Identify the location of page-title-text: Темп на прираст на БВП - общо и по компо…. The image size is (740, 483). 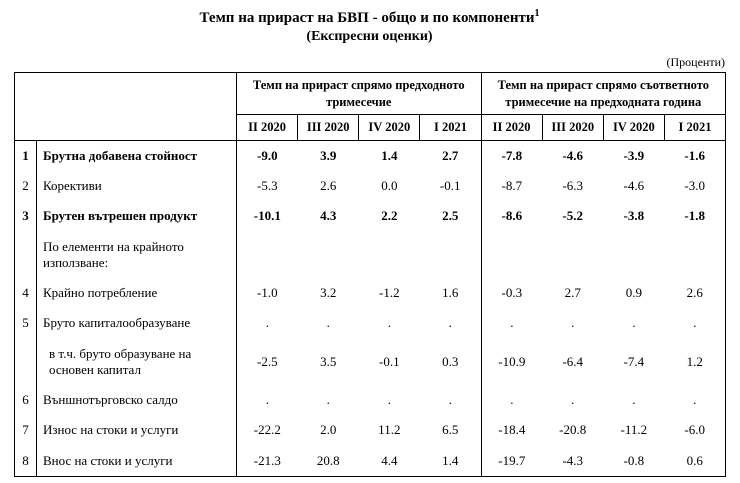
(367, 18).